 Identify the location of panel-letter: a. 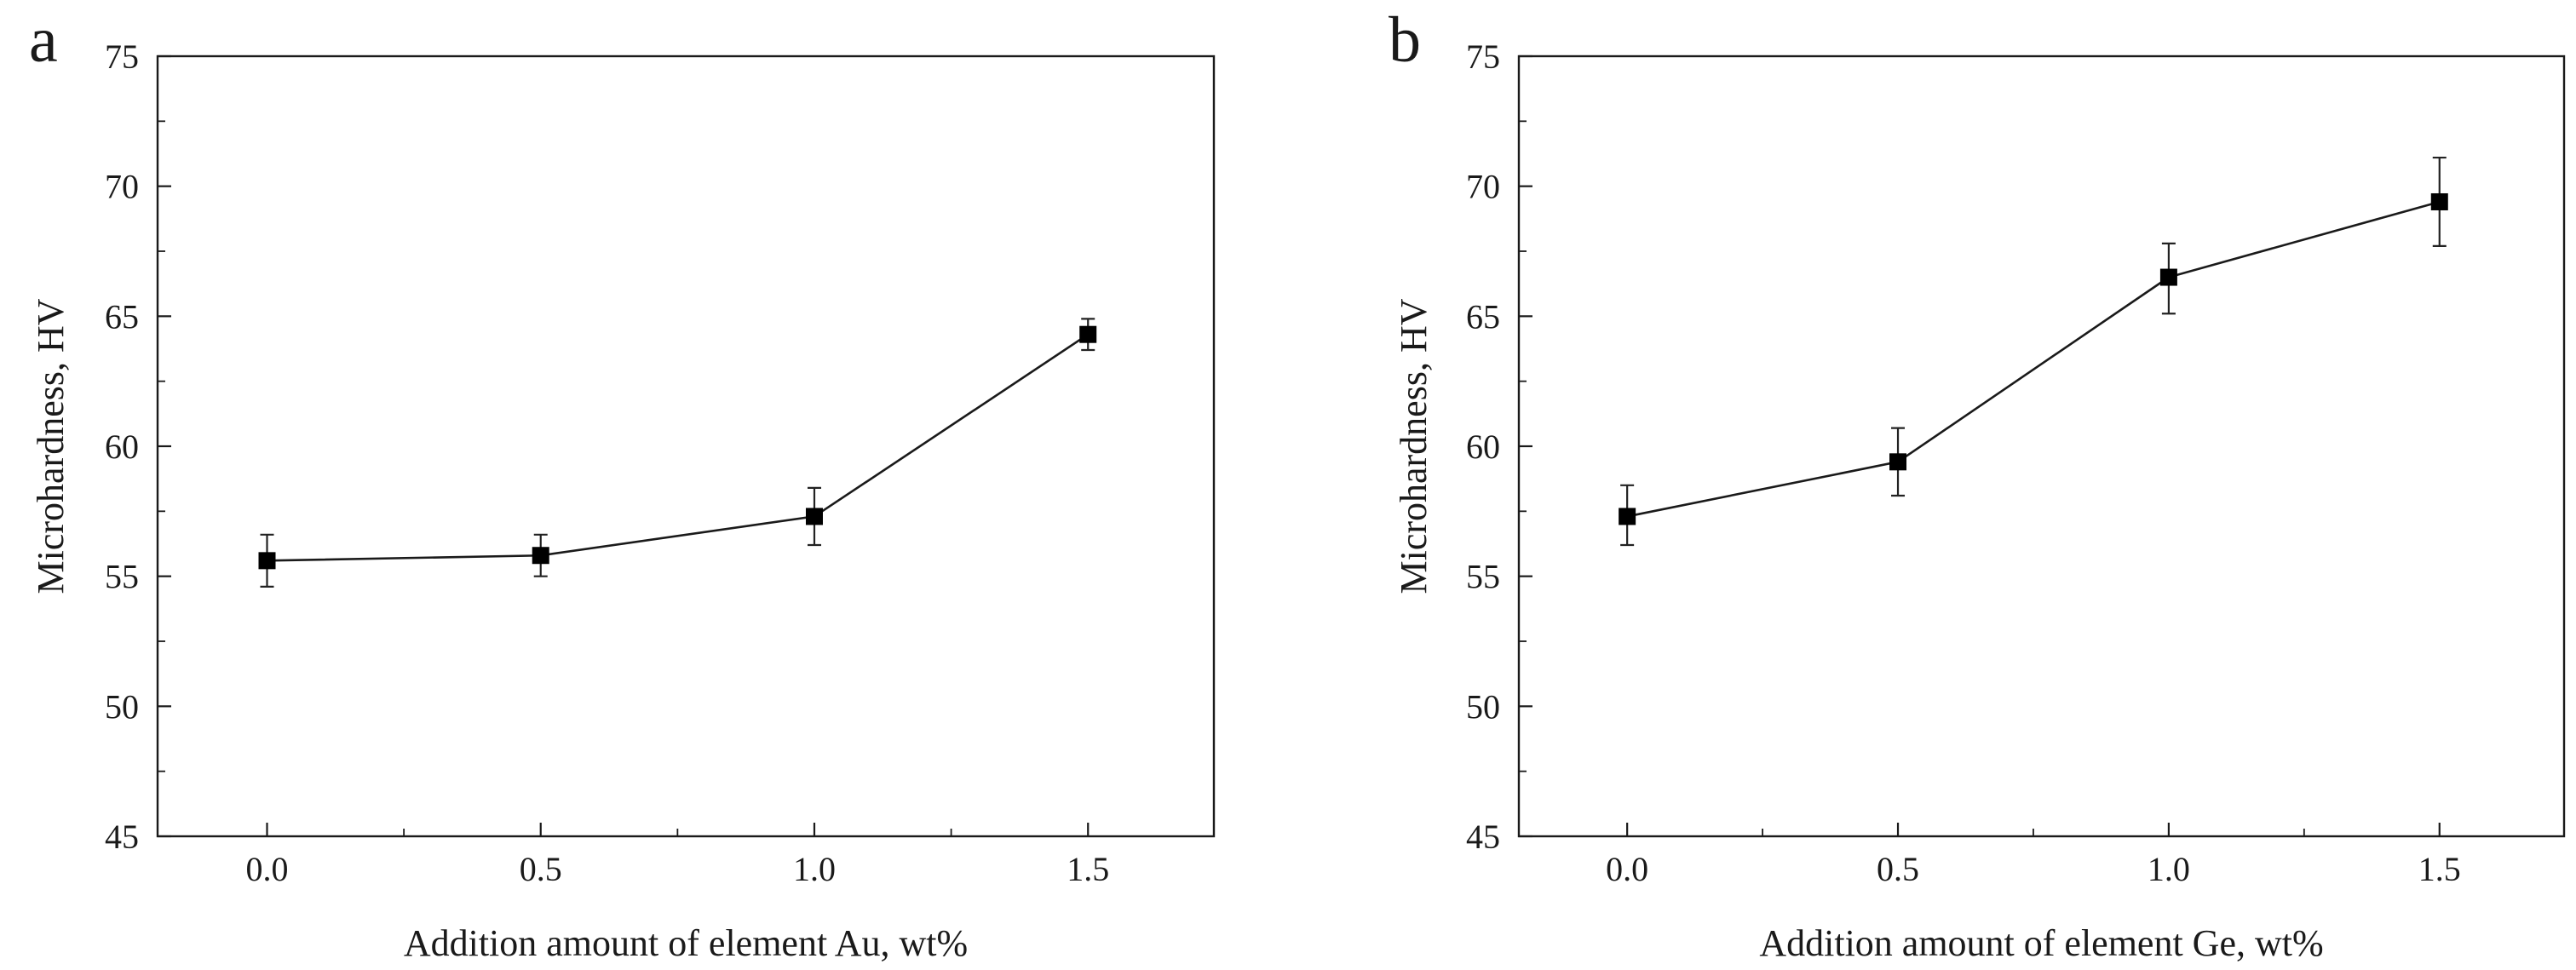
(43, 40).